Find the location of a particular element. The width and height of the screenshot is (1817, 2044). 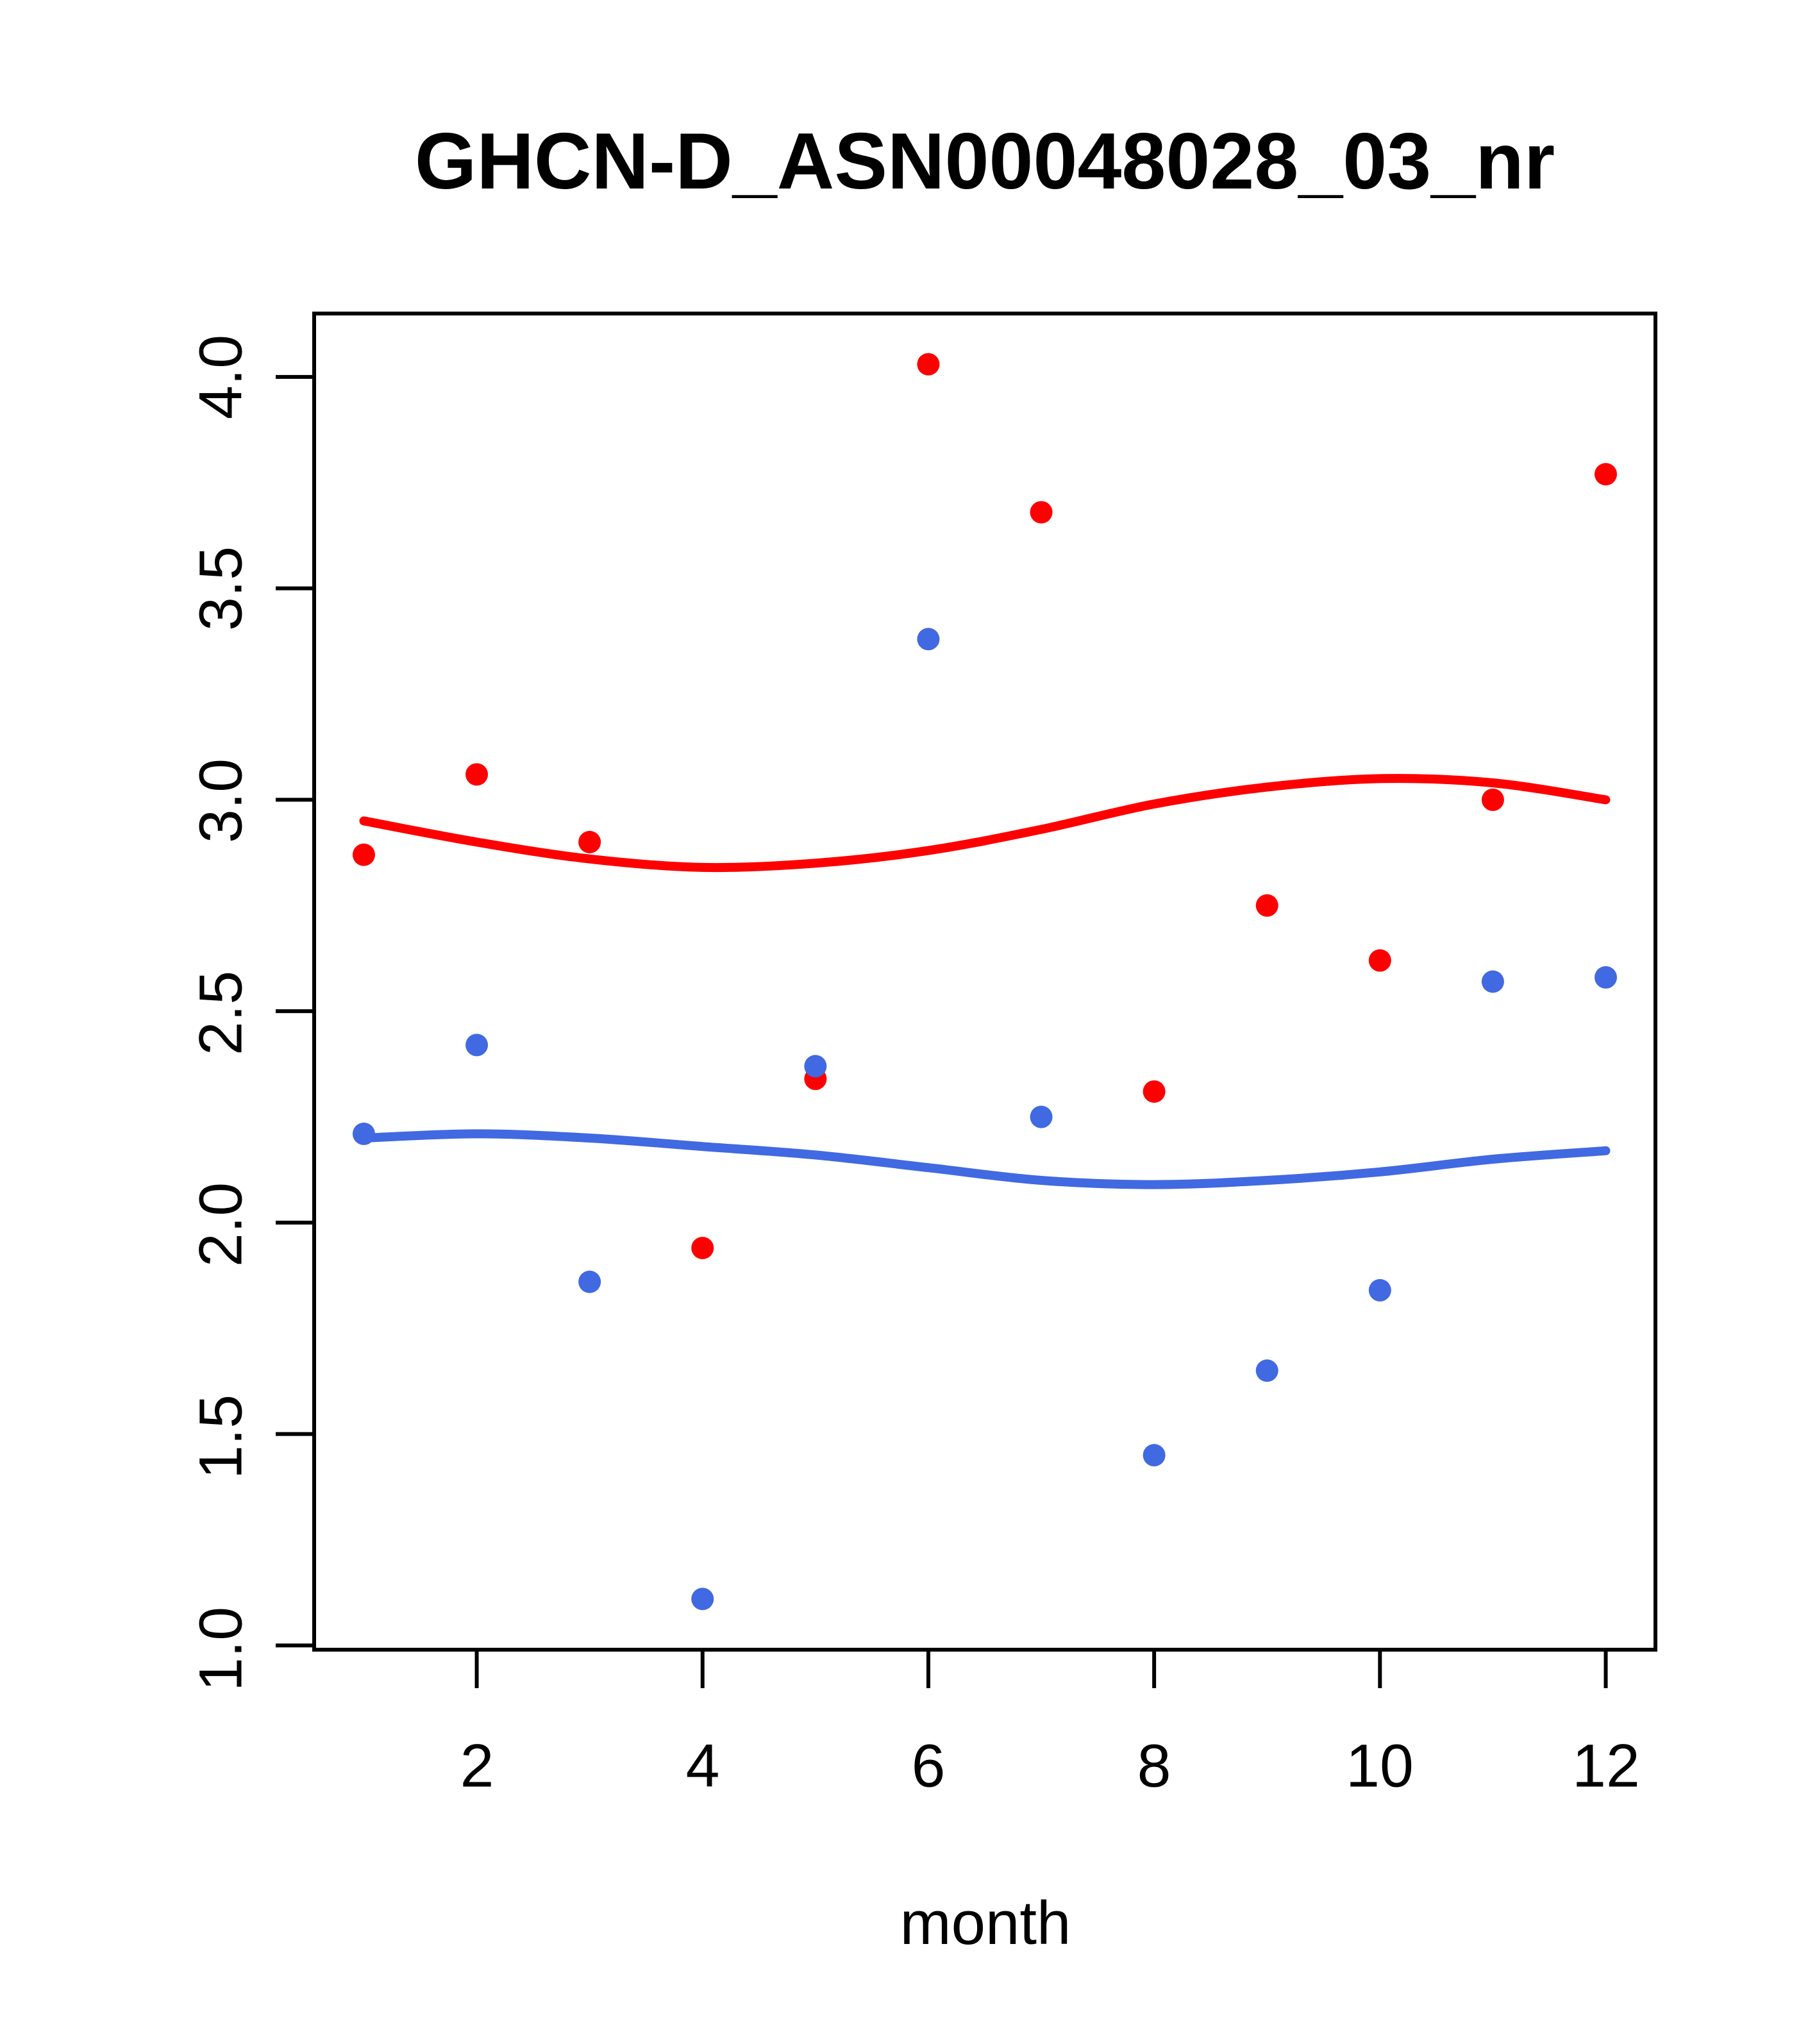

y-tick-label: 2.0 is located at coordinates (221, 1225).